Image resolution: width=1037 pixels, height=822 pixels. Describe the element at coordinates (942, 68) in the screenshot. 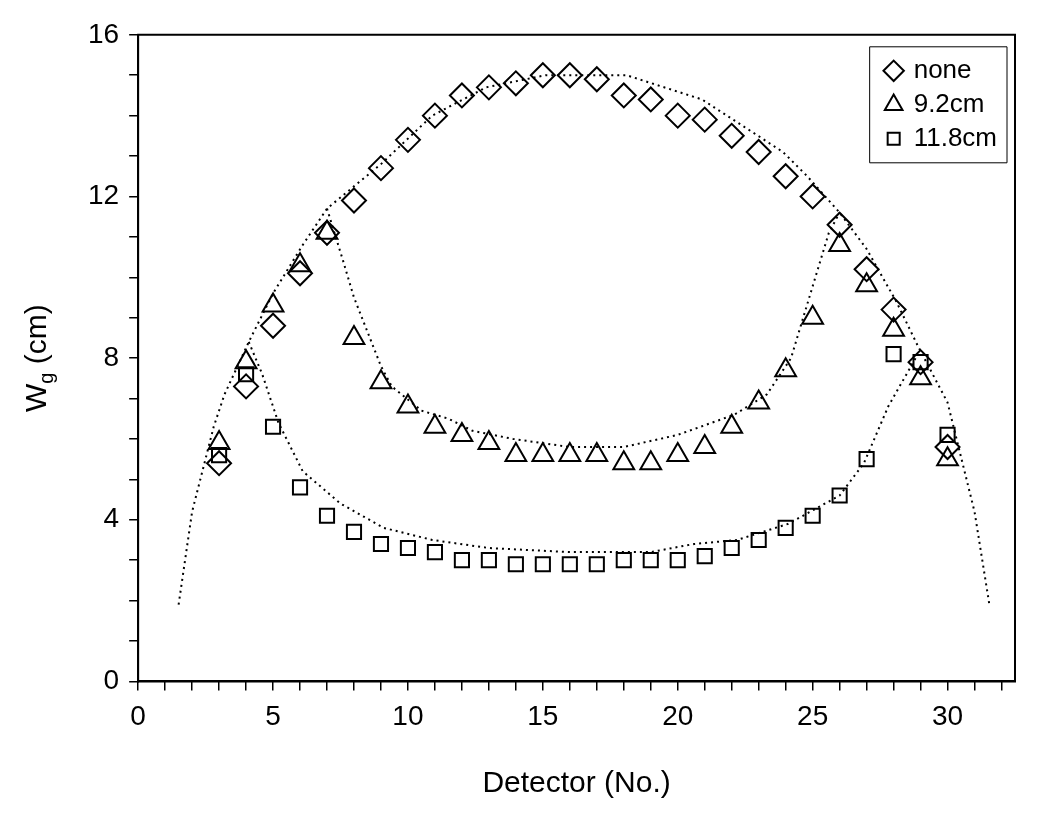

I see `legend-label: none` at that location.